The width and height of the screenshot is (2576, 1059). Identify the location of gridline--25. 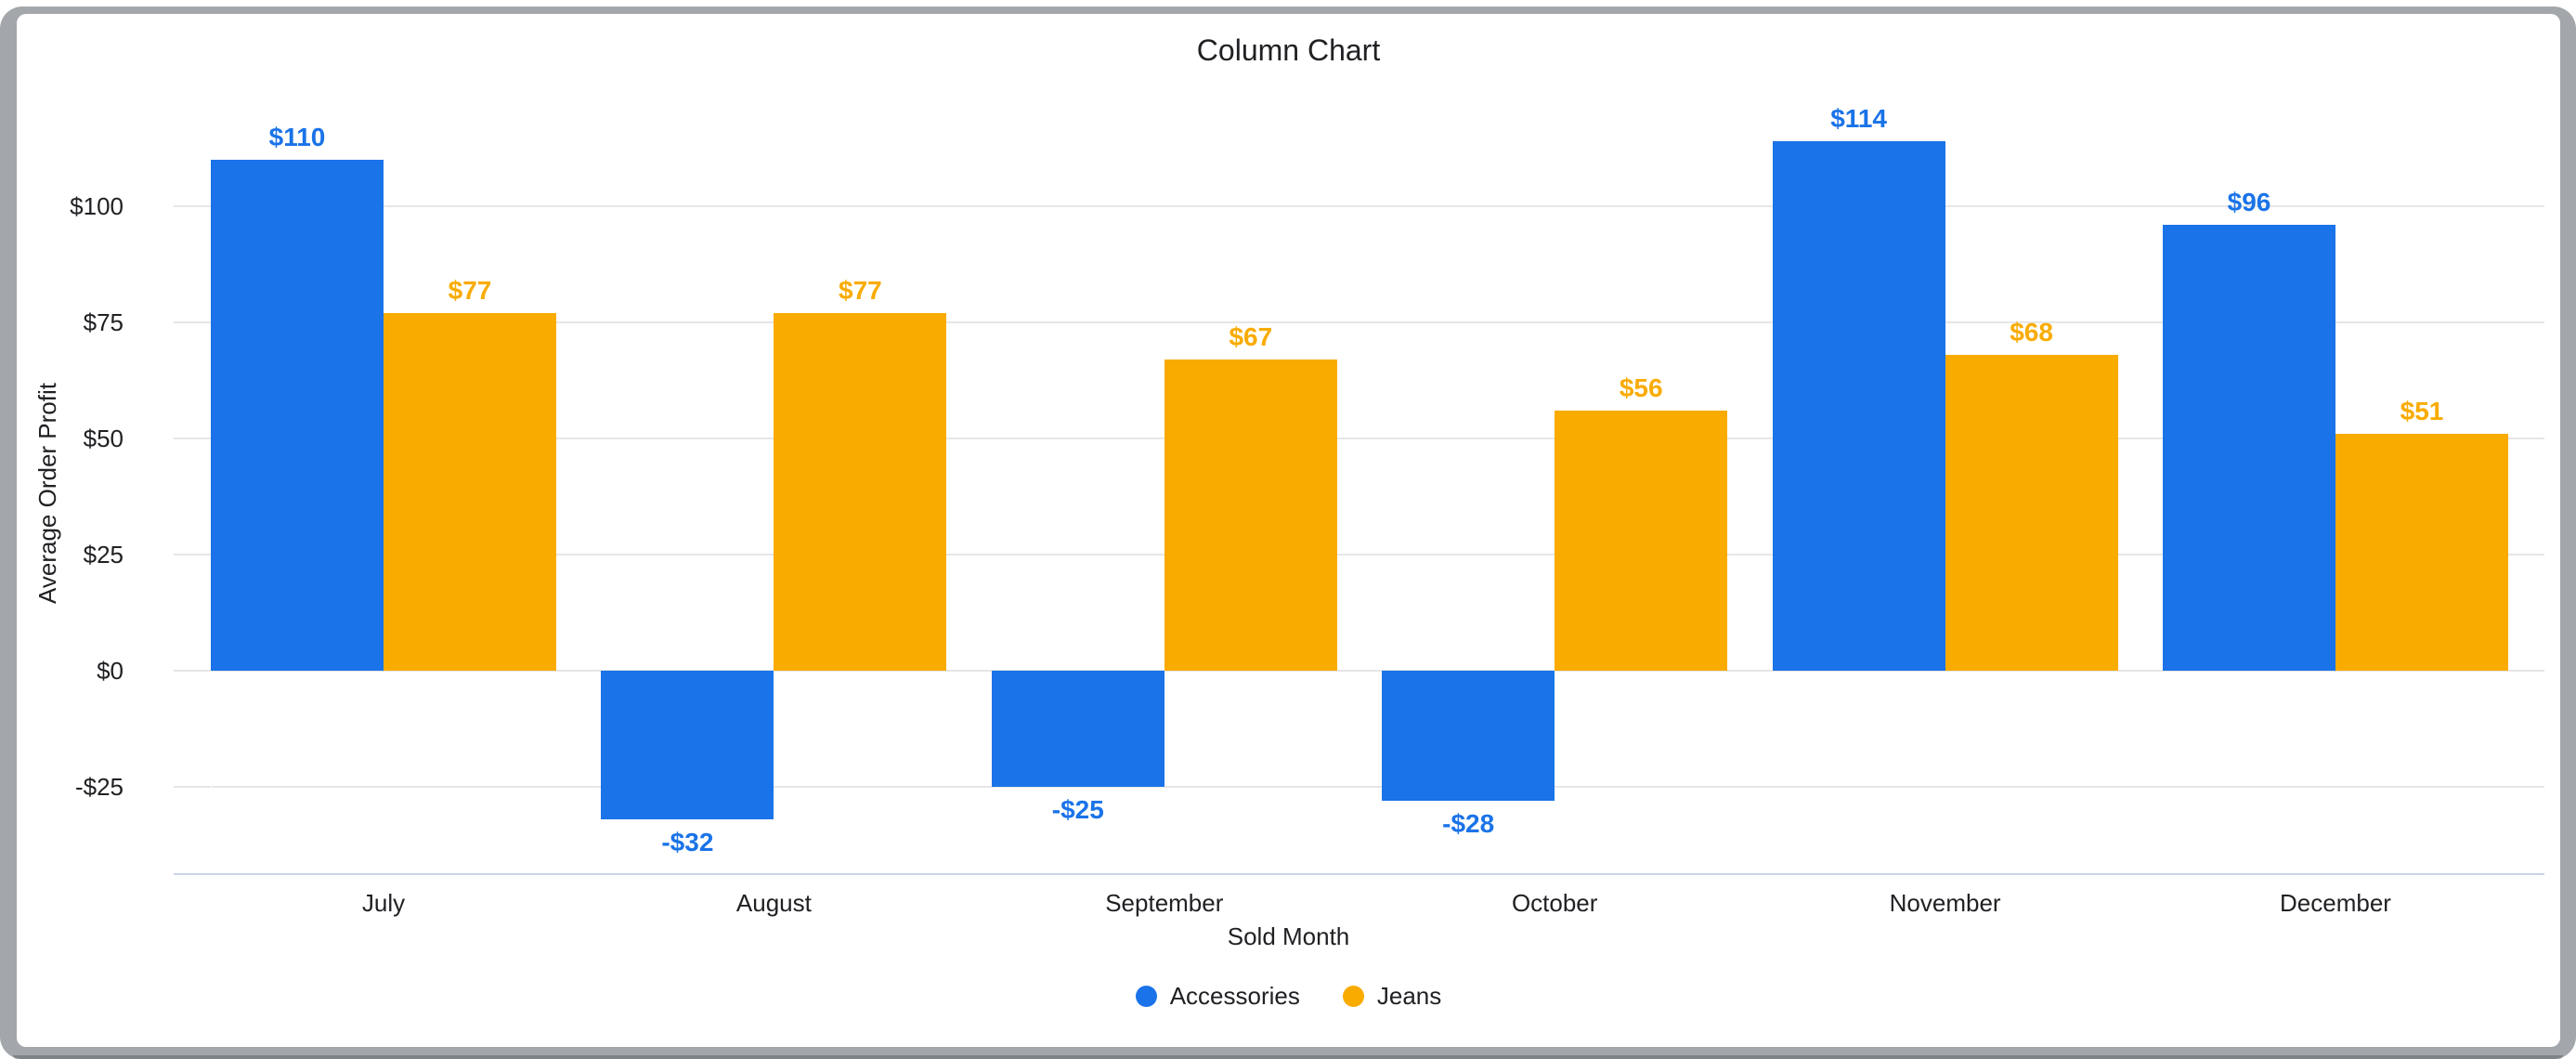
(1378, 787).